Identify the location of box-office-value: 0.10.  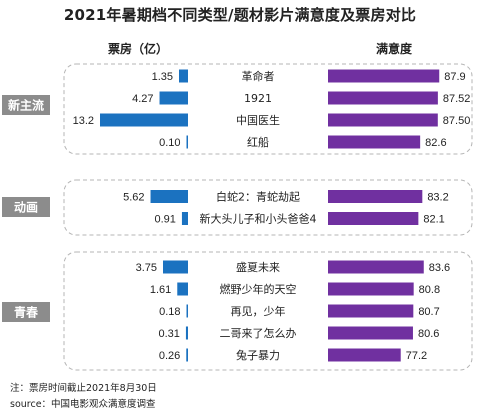
(169, 143).